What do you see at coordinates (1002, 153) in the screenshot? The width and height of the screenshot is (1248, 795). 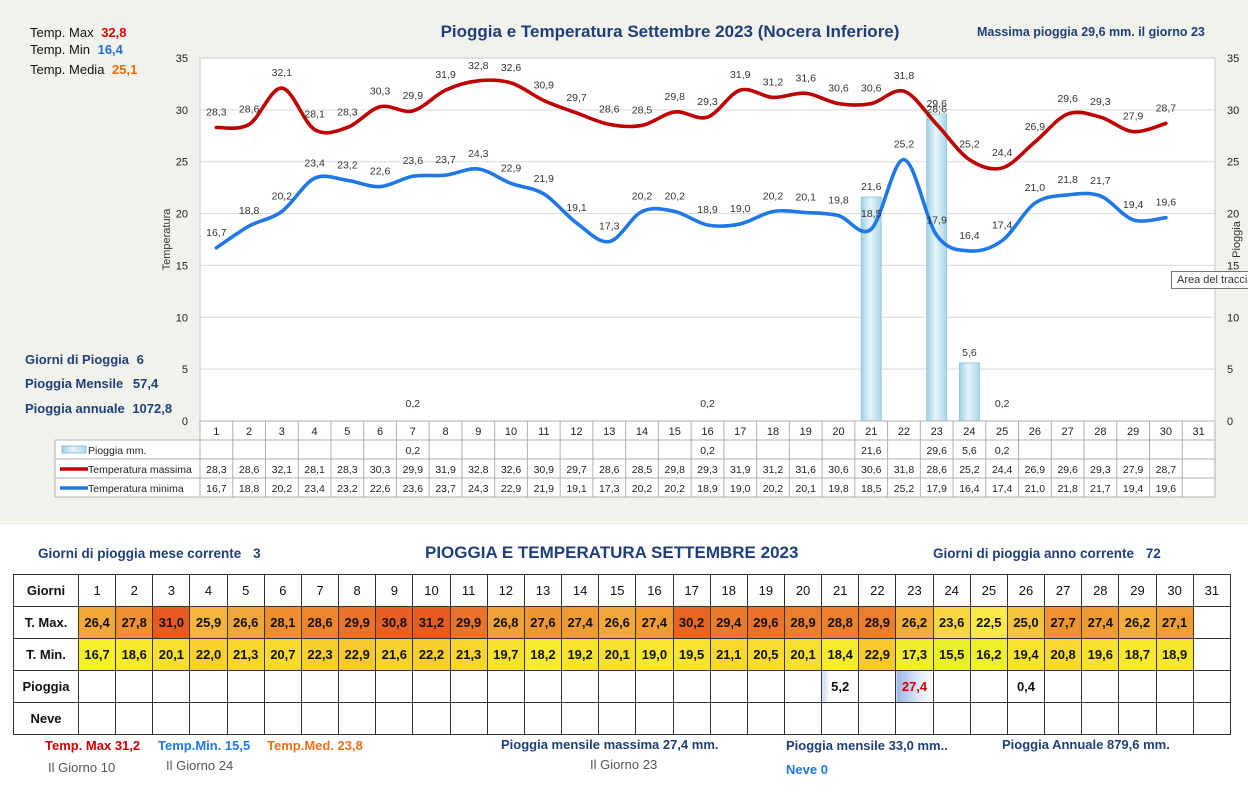 I see `tmax-data-label: 24,4` at bounding box center [1002, 153].